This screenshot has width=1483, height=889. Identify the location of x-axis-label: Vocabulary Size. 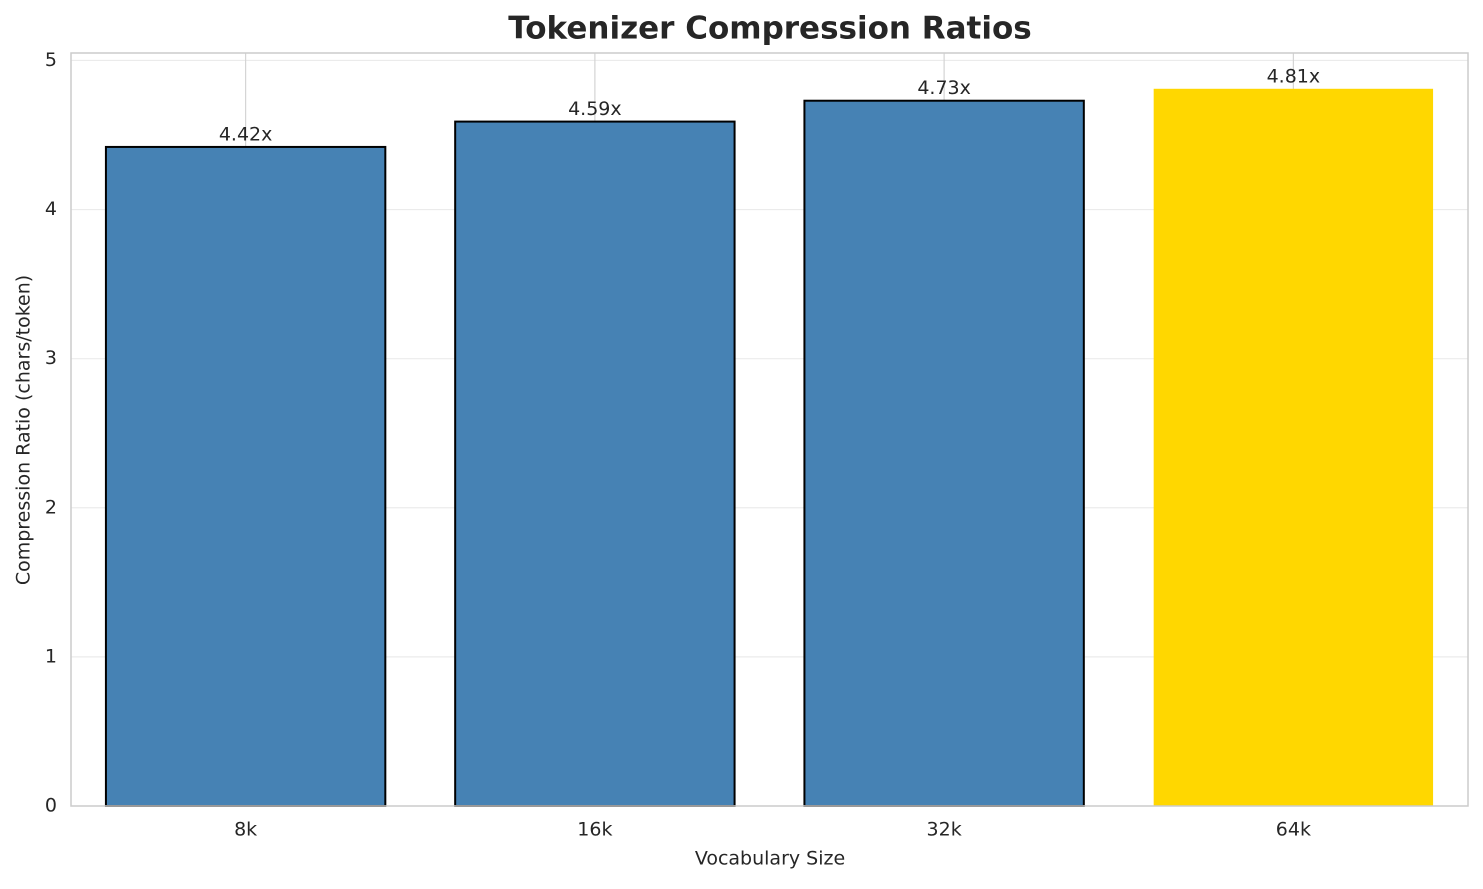
(770, 859).